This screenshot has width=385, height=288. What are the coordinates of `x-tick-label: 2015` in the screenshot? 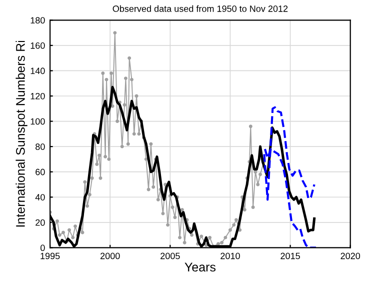 It's located at (290, 256).